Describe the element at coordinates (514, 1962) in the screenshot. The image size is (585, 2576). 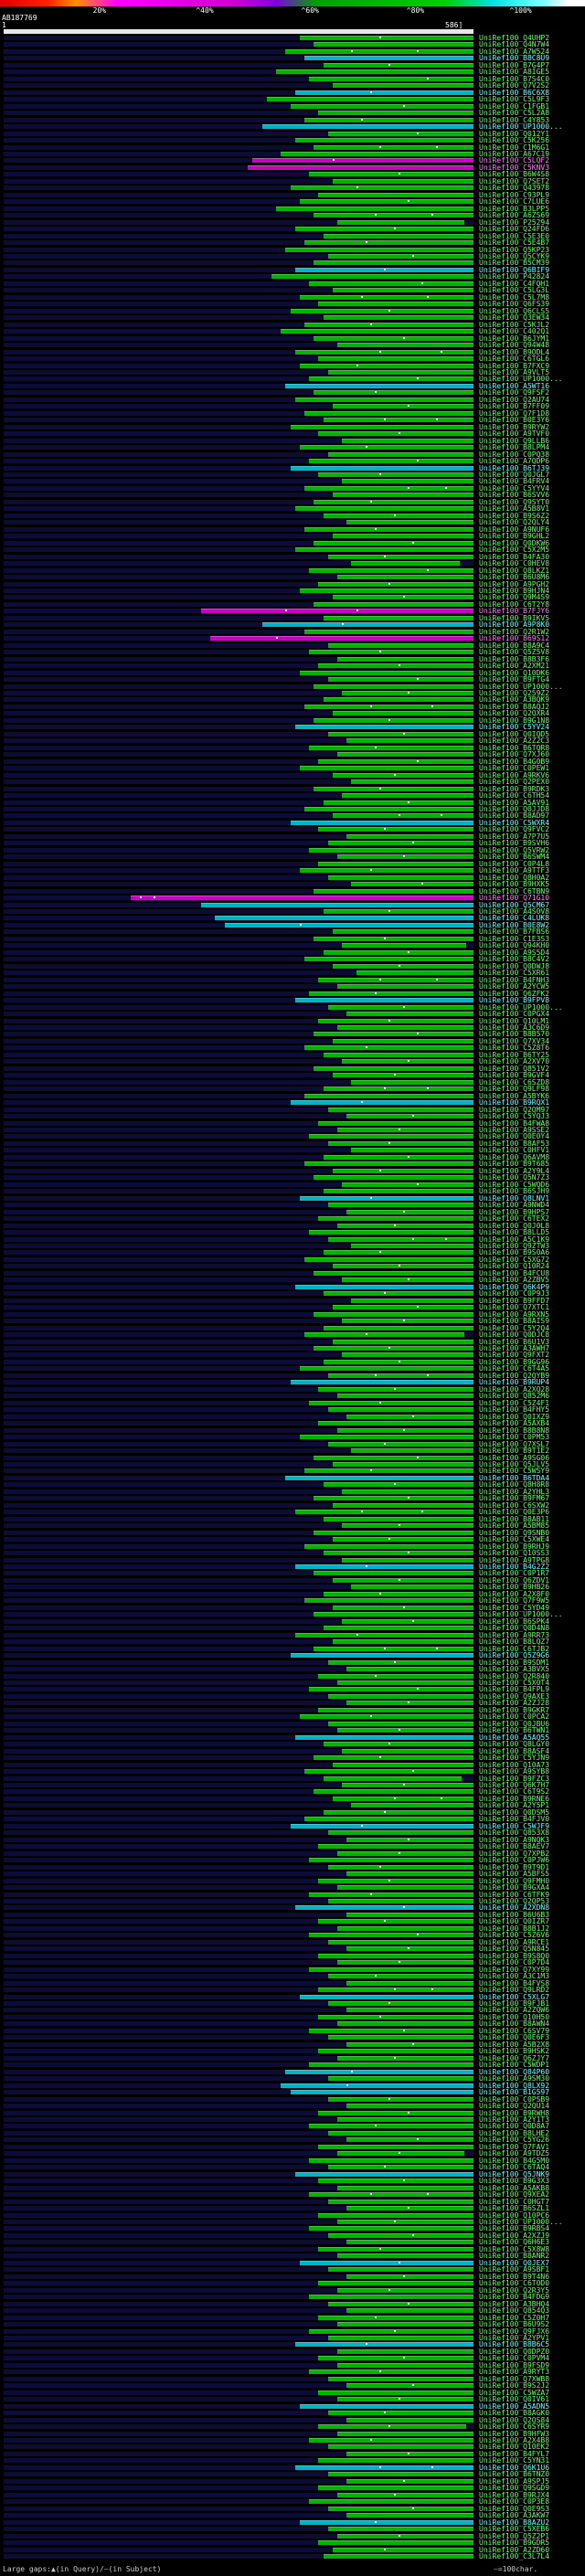
I see `hit-label: UniRef100_C0P7D4` at that location.